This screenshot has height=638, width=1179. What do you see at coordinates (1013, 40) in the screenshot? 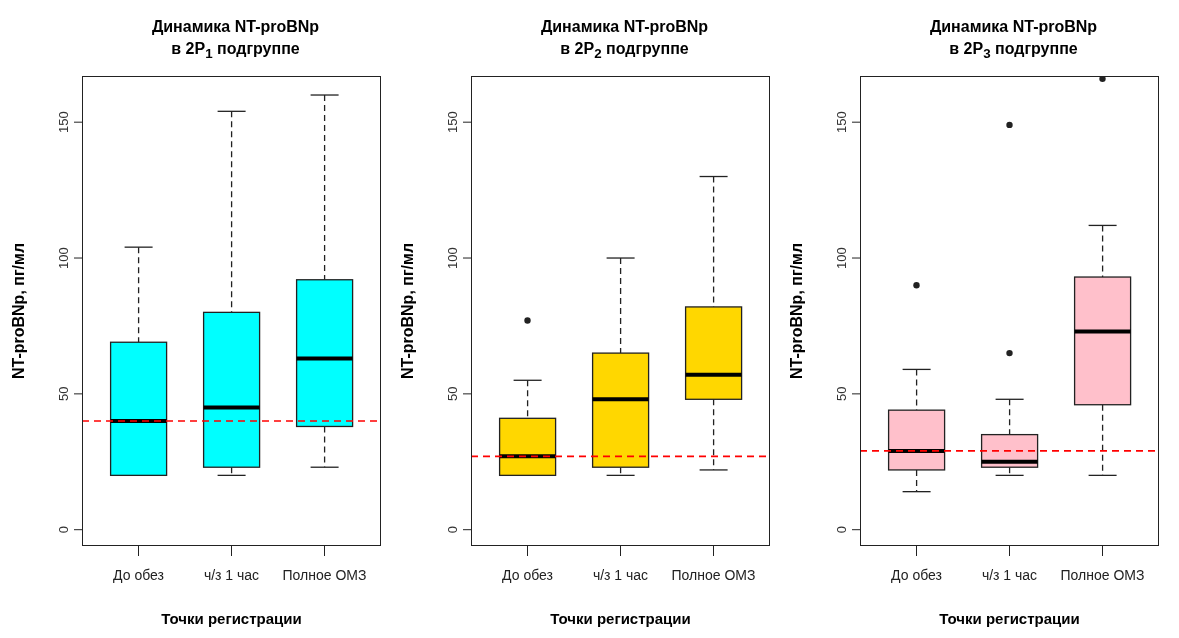
I see `chart-title: Динамика NT-proBNp в 2P$_{3}$ подгруппе` at bounding box center [1013, 40].